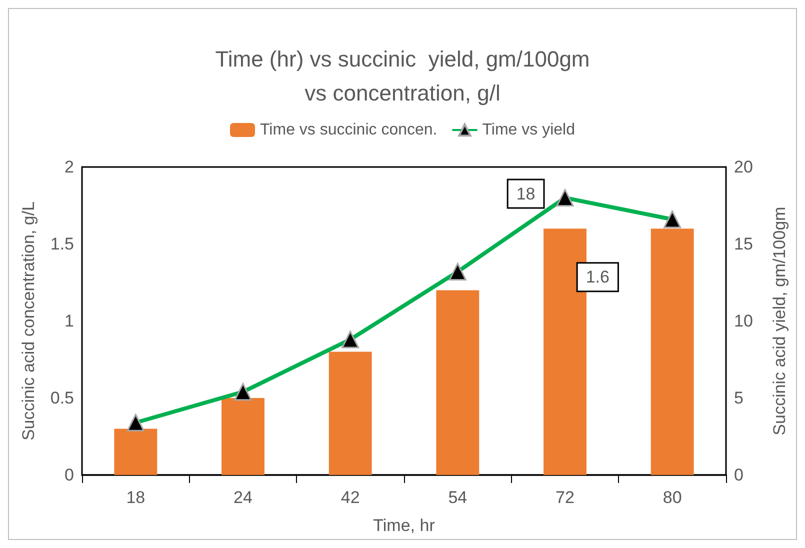 This screenshot has width=805, height=548. I want to click on y2-tick-label: 20, so click(743, 167).